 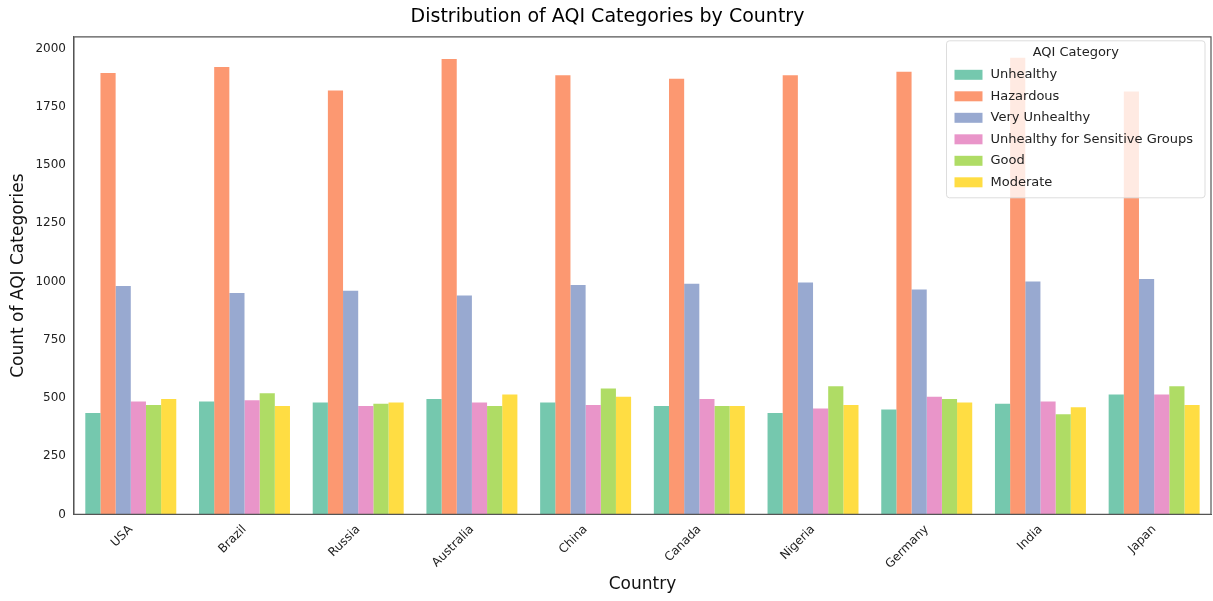 I want to click on y-tick-label: 250, so click(x=54, y=455).